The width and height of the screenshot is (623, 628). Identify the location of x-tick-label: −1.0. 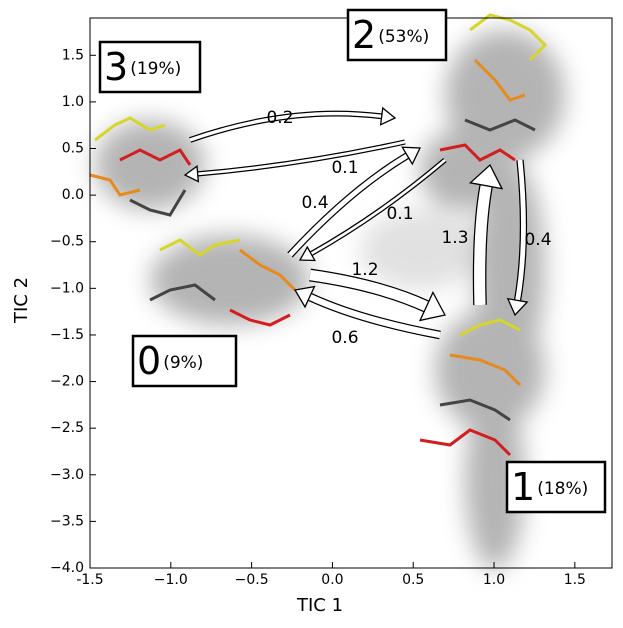
(171, 580).